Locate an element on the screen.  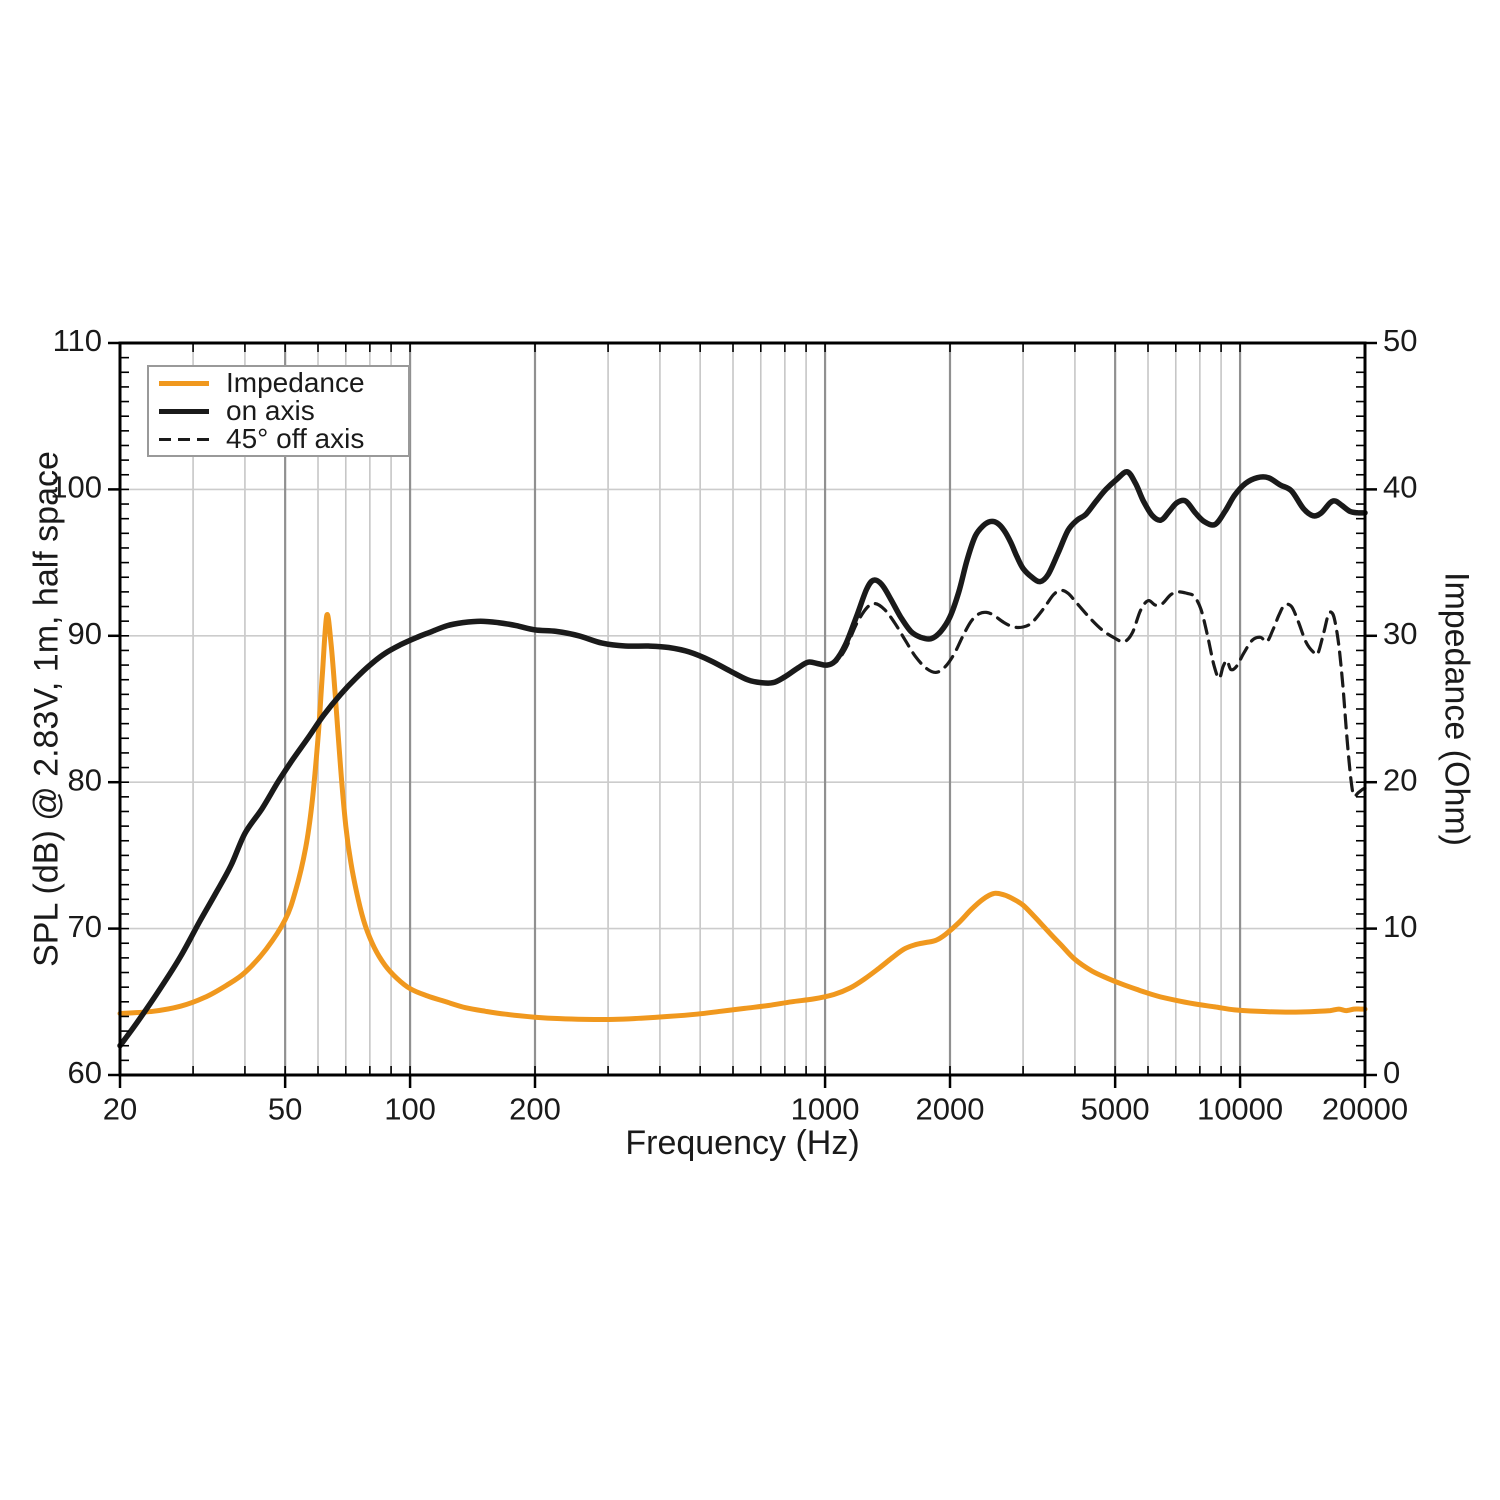
y-left-tick-label: 100 is located at coordinates (76, 487).